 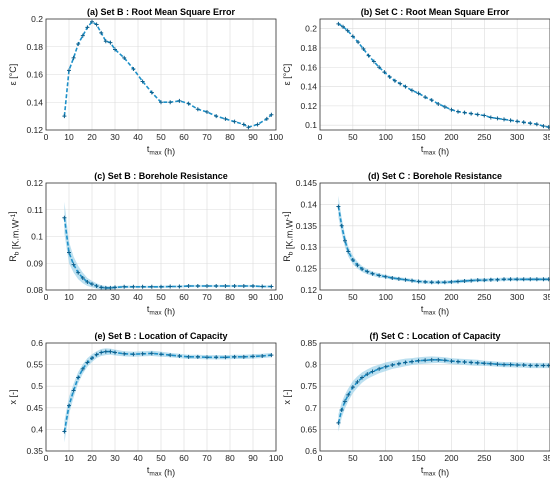 I want to click on y-tick-label: 0.2, so click(x=311, y=29).